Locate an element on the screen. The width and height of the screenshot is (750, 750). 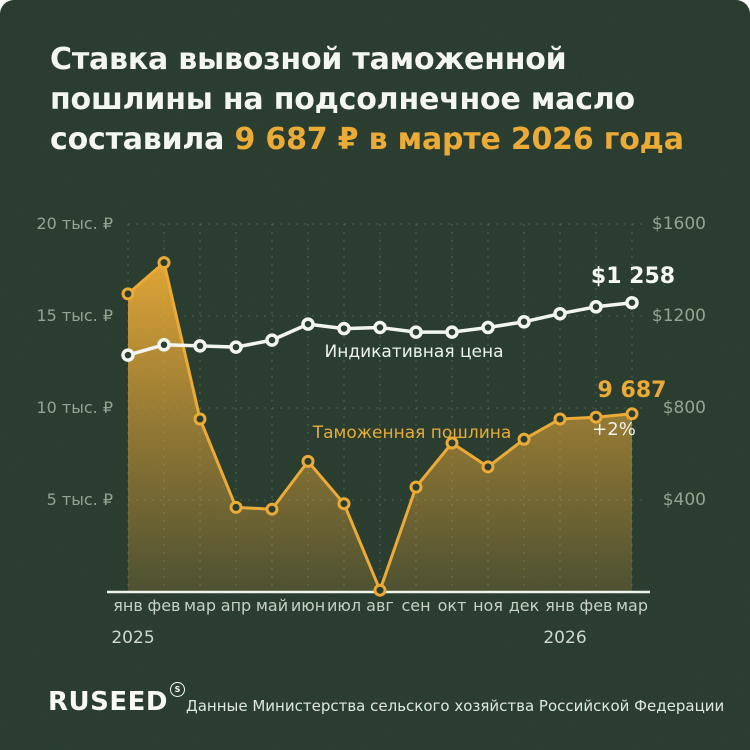
x-tick-month: май is located at coordinates (272, 605).